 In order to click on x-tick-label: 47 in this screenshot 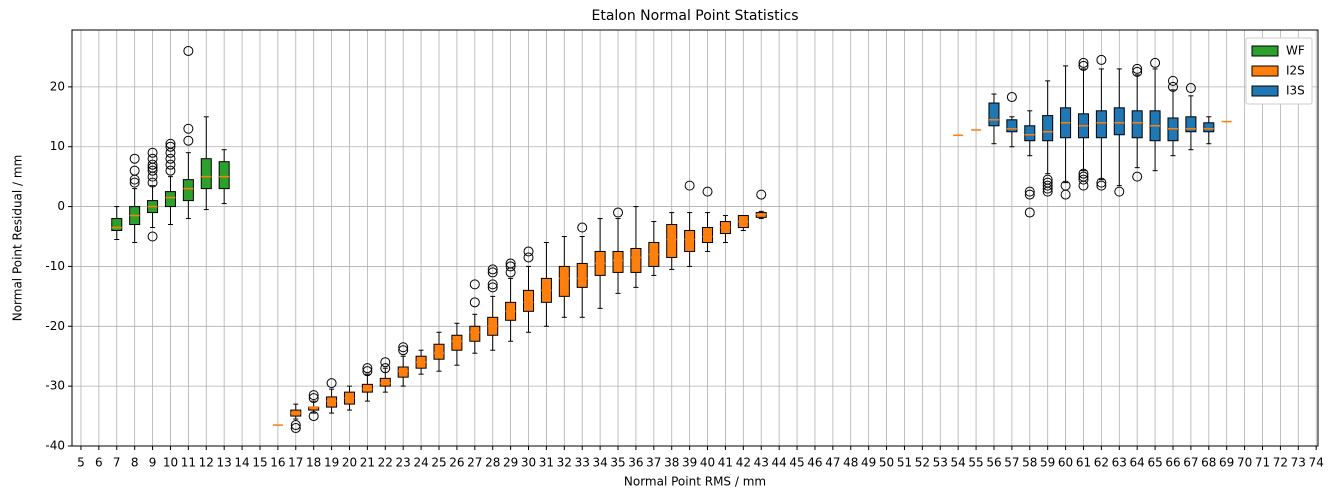, I will do `click(832, 463)`.